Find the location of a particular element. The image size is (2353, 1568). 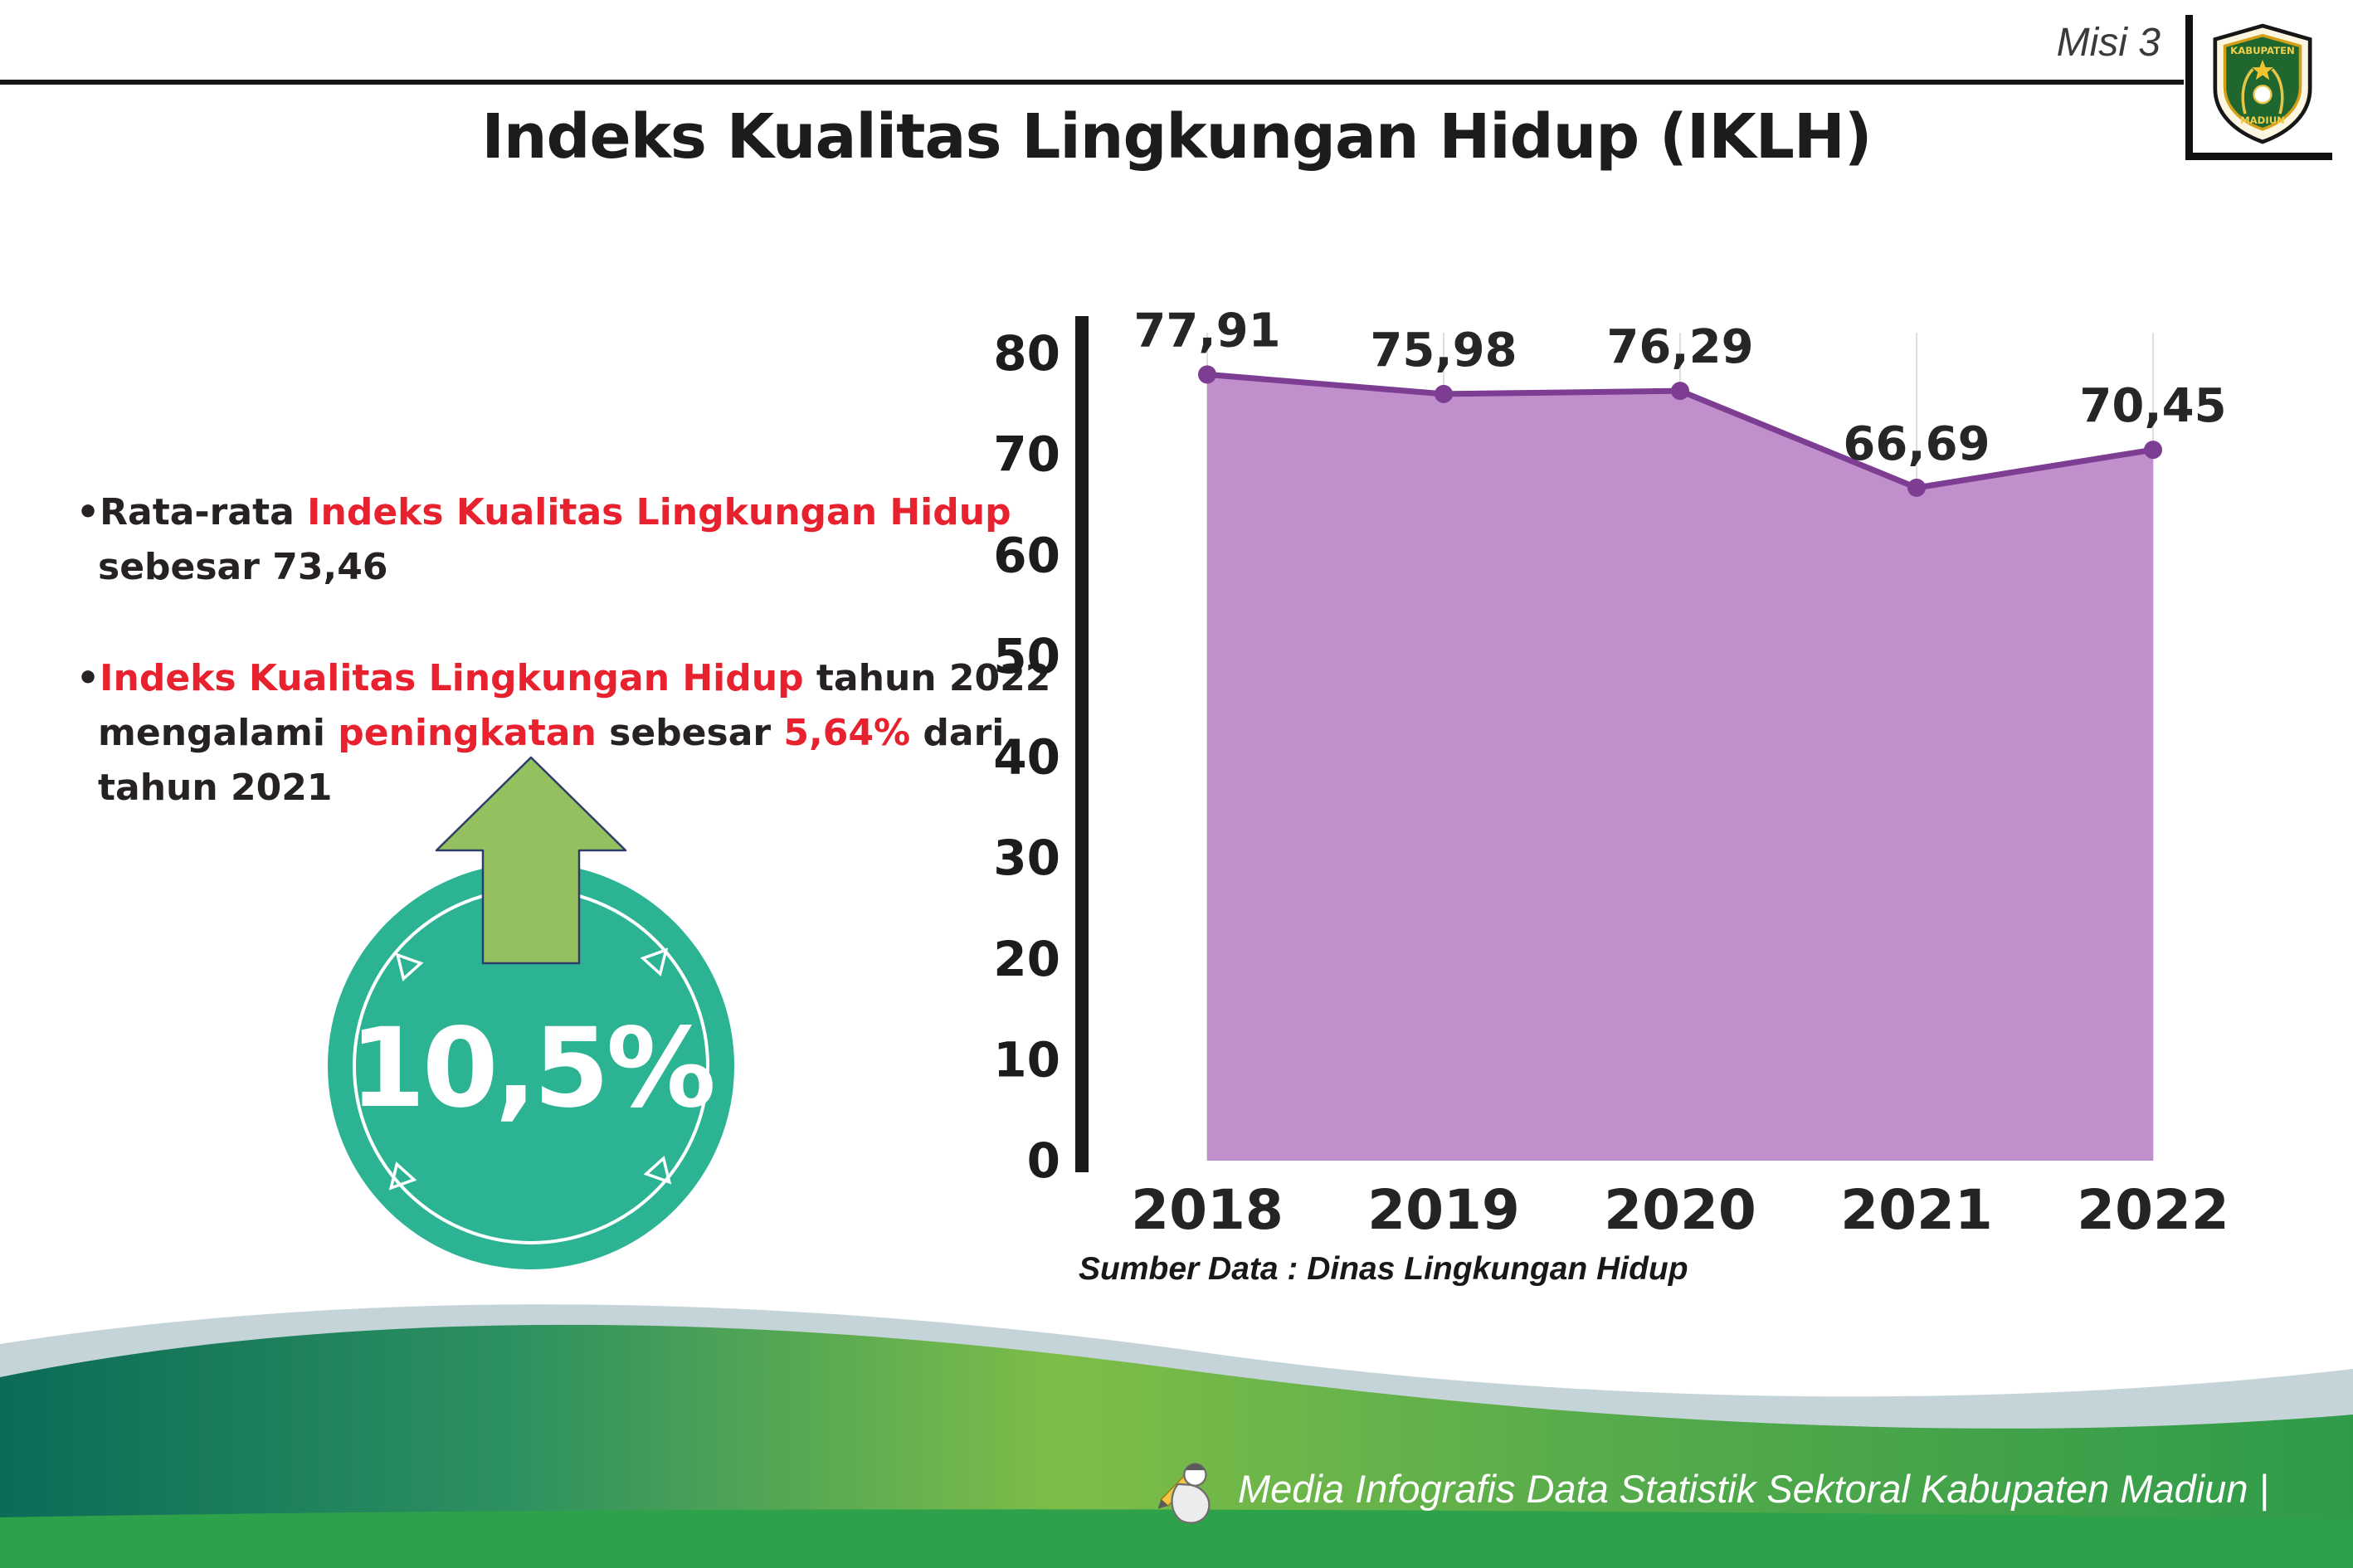

badge-triangle-accents is located at coordinates (530, 1069).